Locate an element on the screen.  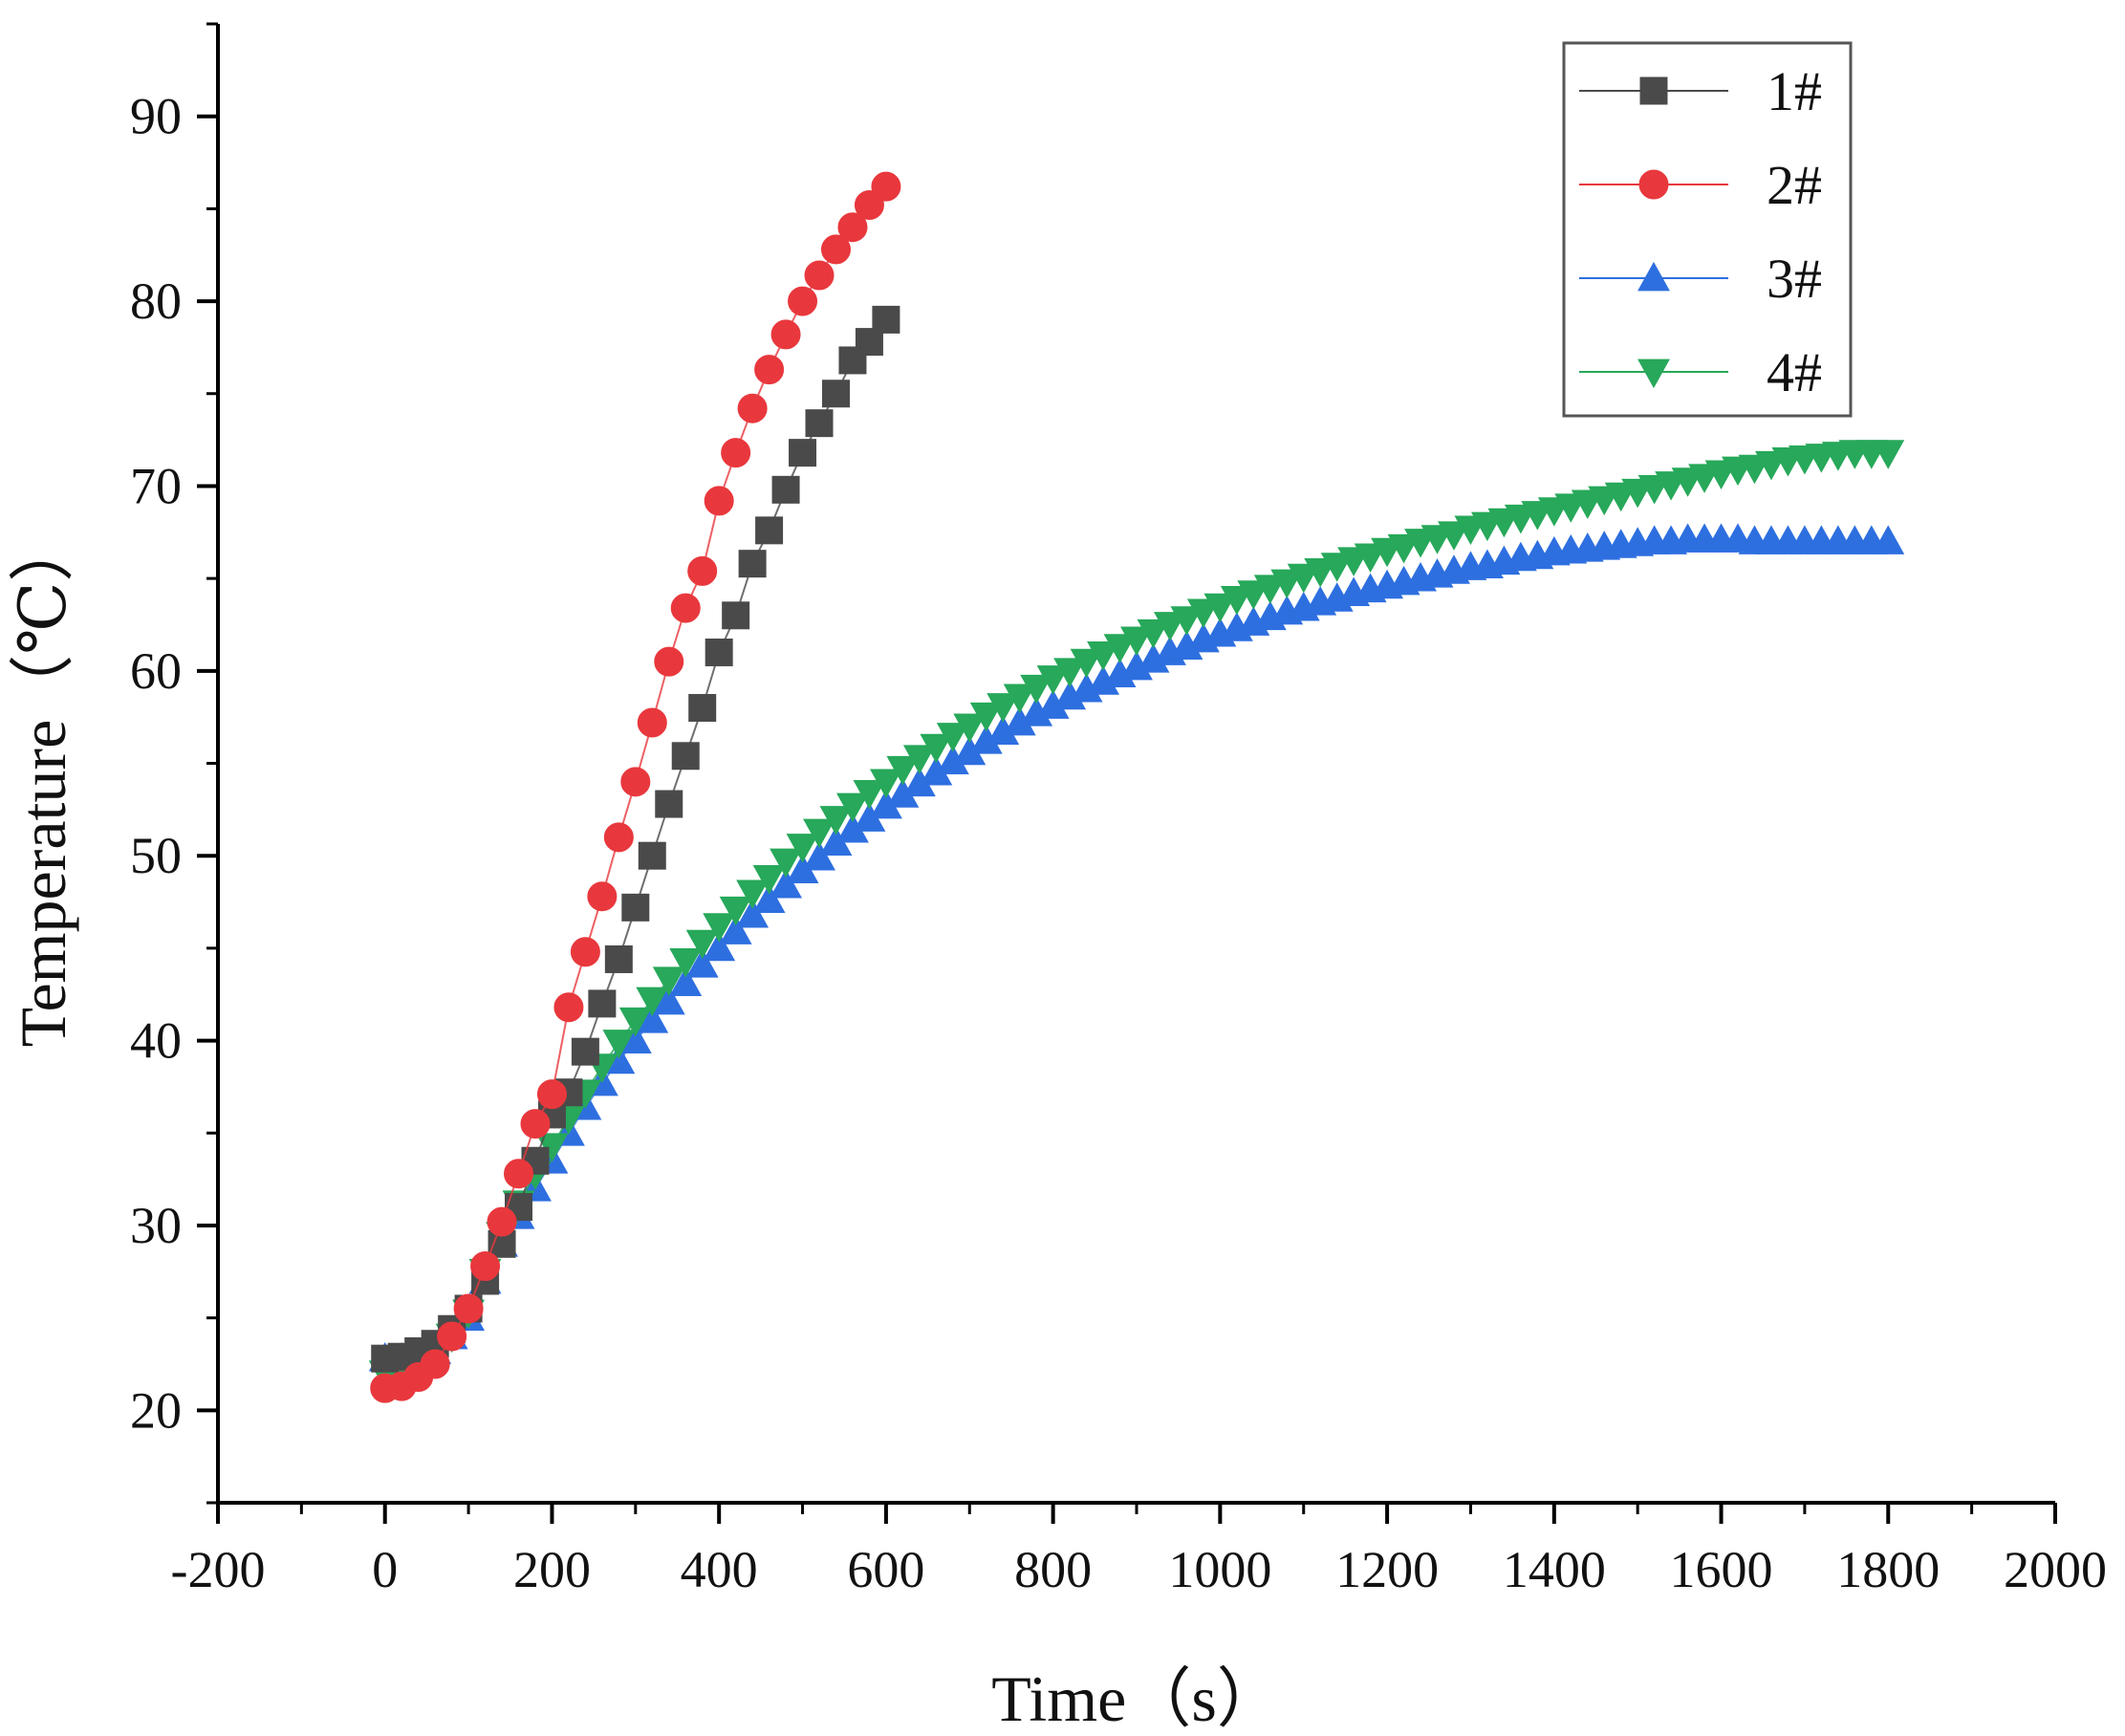
x-tick-label: -200 is located at coordinates (219, 1569).